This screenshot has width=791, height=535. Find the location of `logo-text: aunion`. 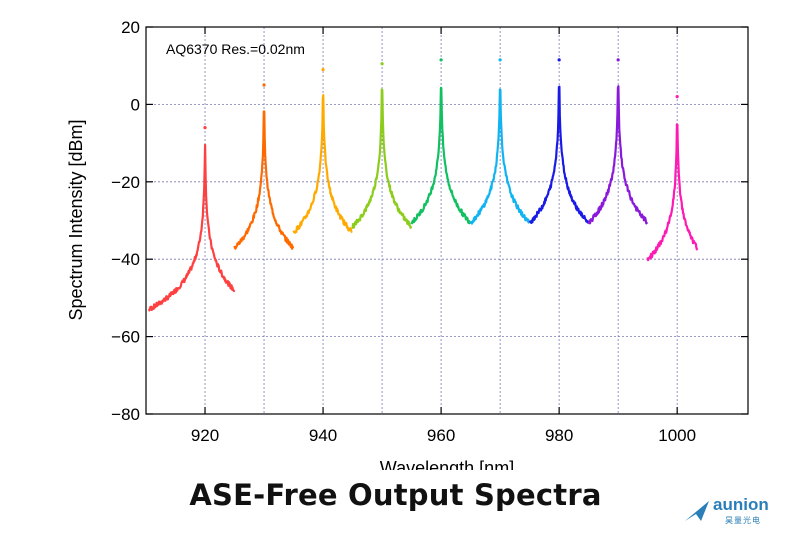

logo-text: aunion is located at coordinates (741, 504).